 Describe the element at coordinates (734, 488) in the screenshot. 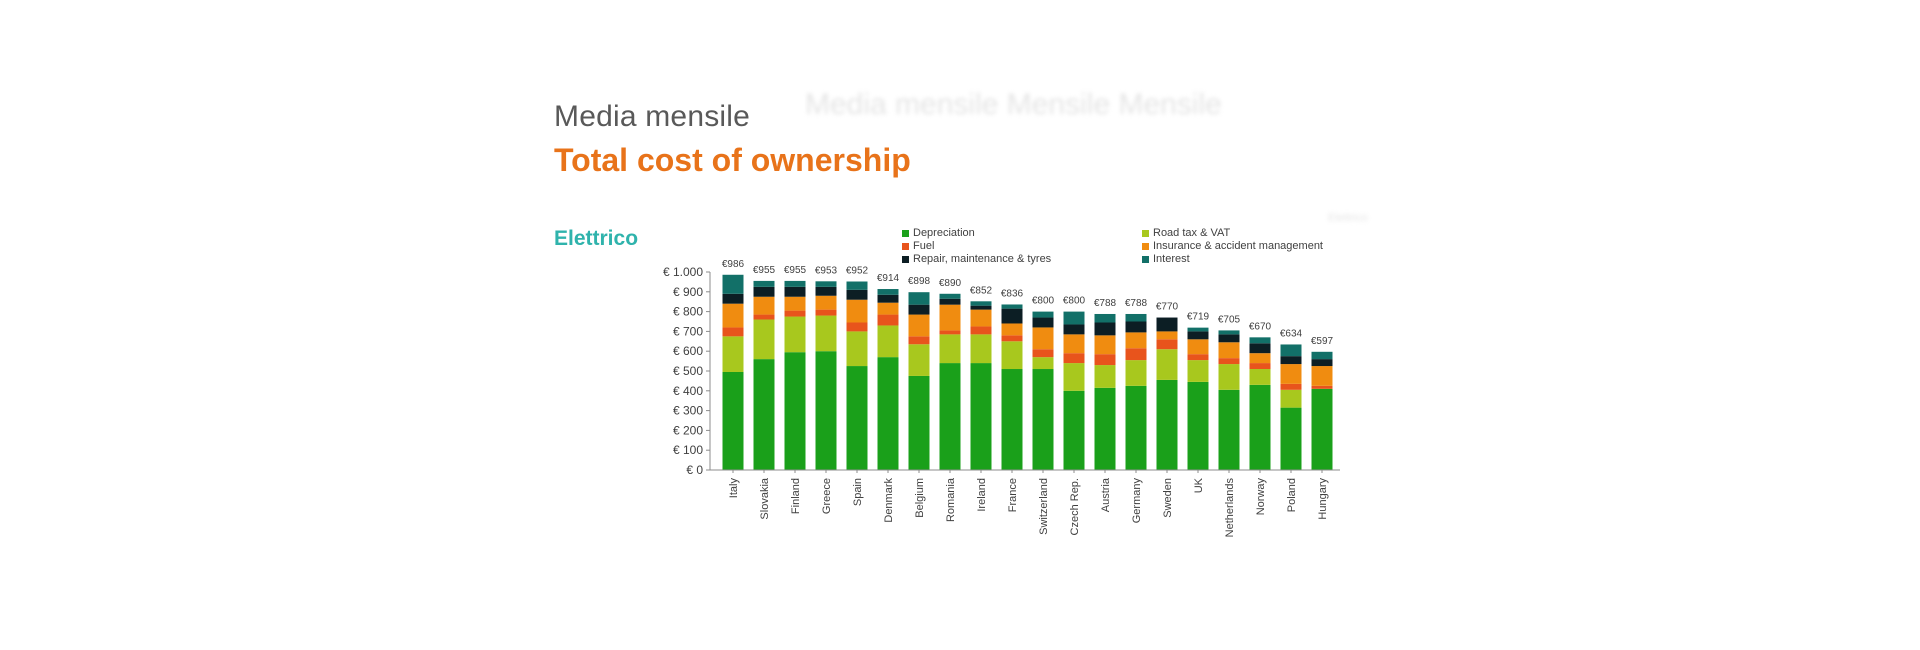

I see `x-tick-label: Italy` at that location.